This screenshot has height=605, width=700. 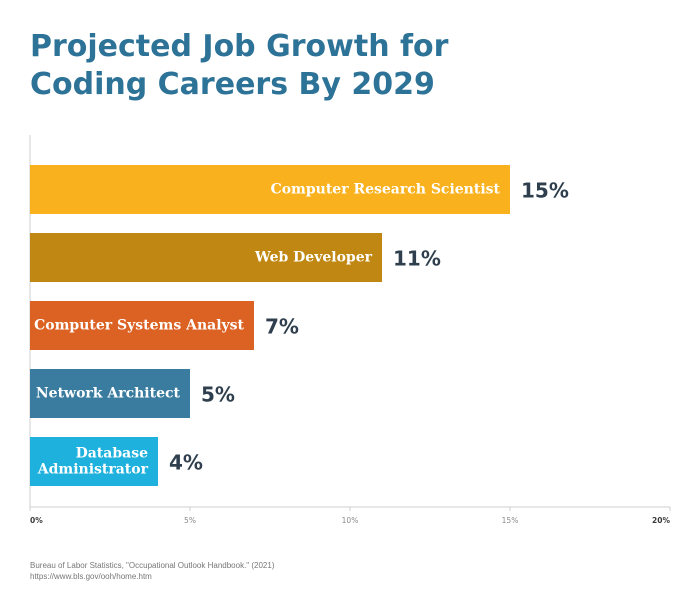 I want to click on source-url: https://www.bls.gov/ooh/home.htm, so click(x=91, y=576).